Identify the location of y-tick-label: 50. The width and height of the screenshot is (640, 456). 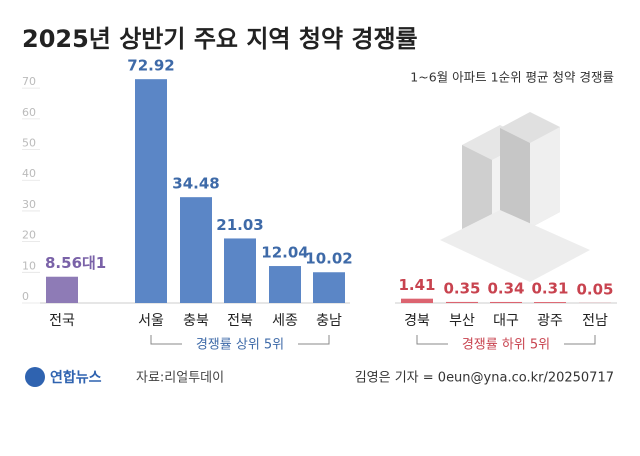
(29, 143).